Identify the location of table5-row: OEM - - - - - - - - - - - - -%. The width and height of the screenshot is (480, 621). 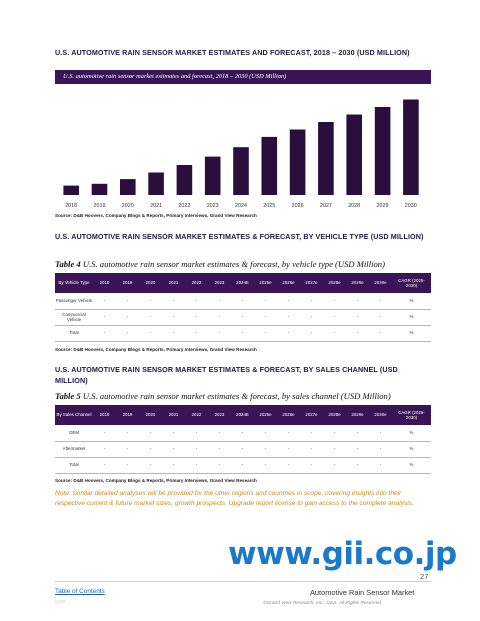
(243, 433).